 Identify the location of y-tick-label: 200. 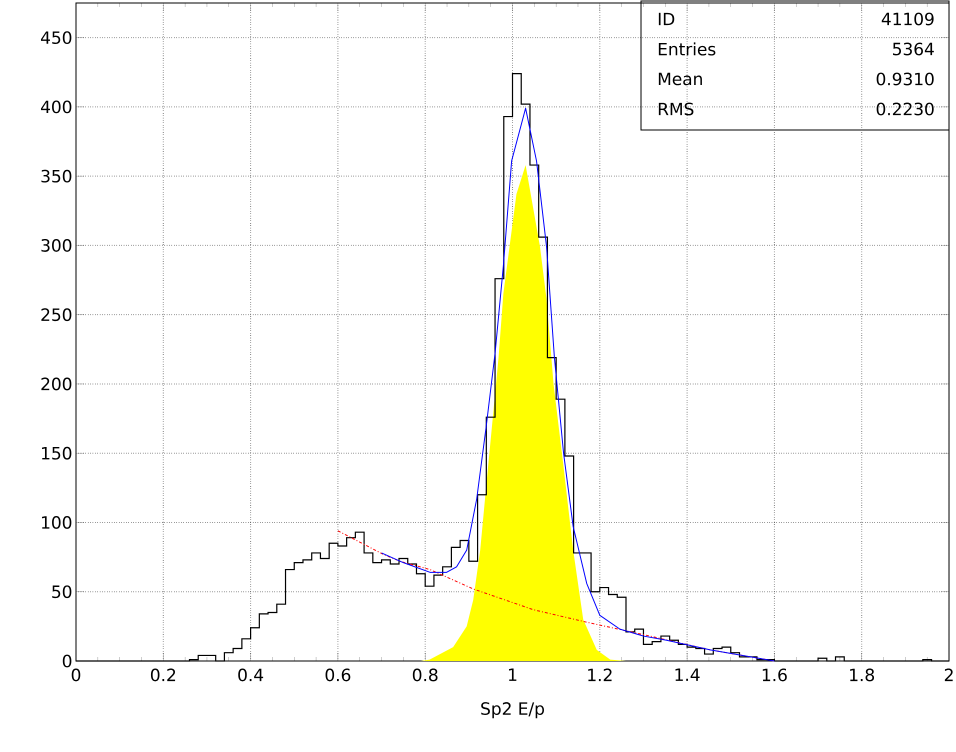
(56, 384).